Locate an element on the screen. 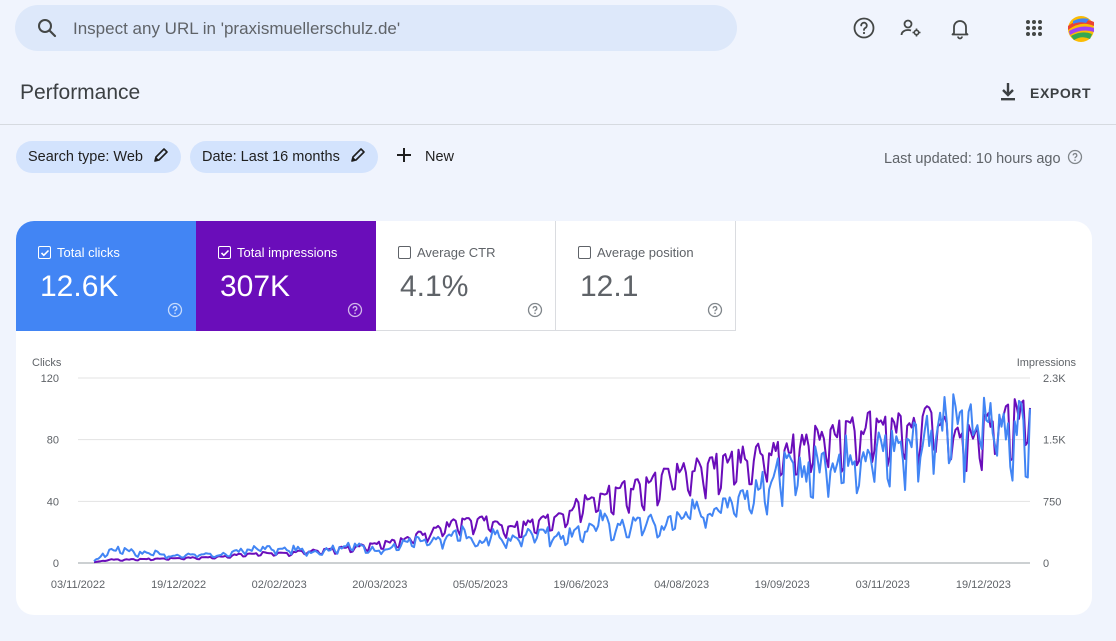 The image size is (1116, 641). y2-tick-label: 750 is located at coordinates (1052, 502).